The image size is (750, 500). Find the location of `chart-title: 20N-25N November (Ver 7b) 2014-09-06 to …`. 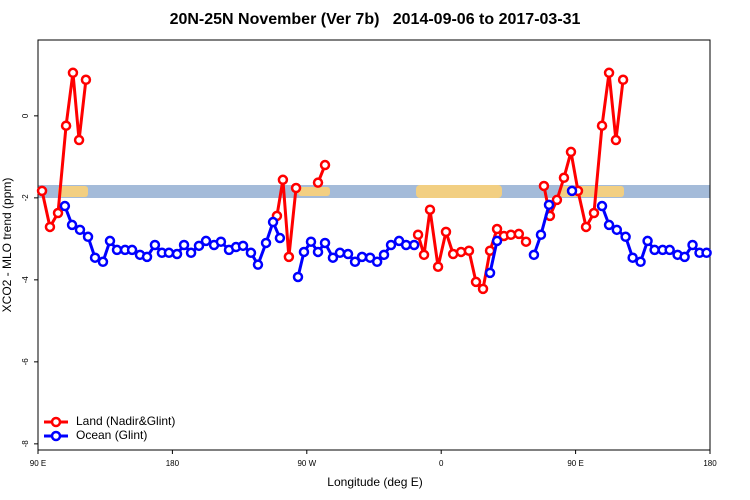

chart-title: 20N-25N November (Ver 7b) 2014-09-06 to … is located at coordinates (375, 19).